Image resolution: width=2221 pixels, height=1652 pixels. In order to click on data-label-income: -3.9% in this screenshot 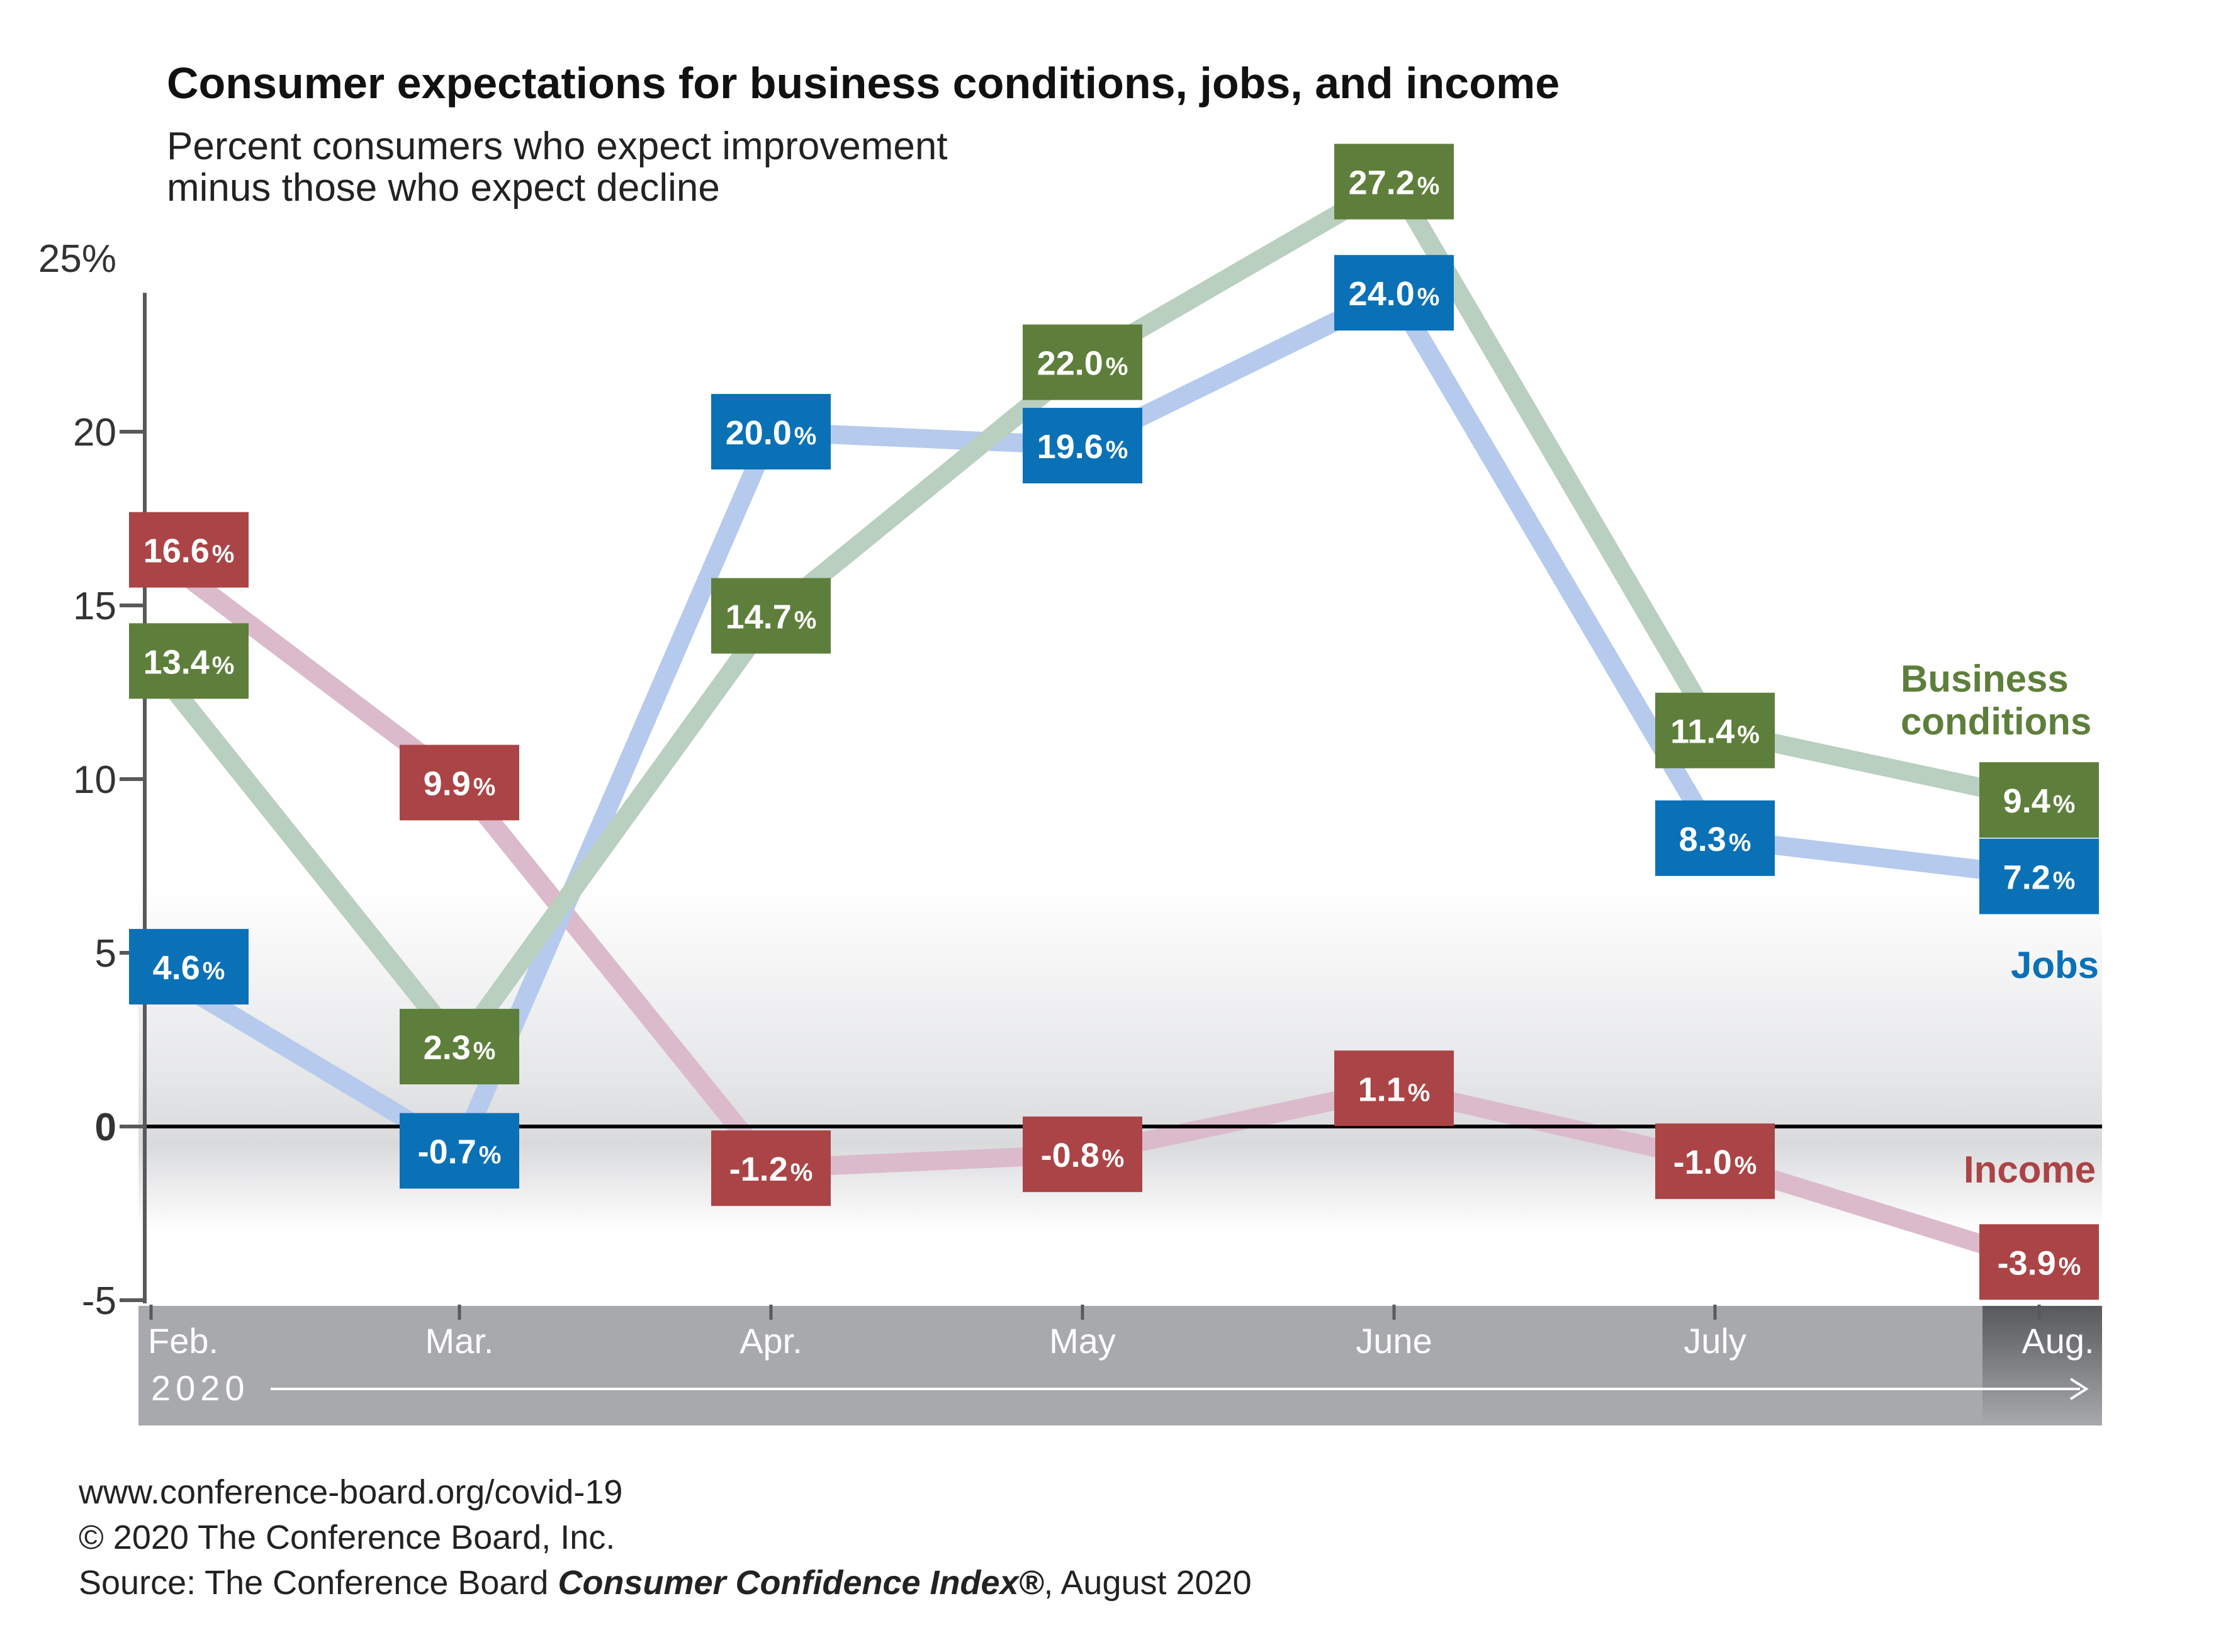, I will do `click(2039, 1262)`.